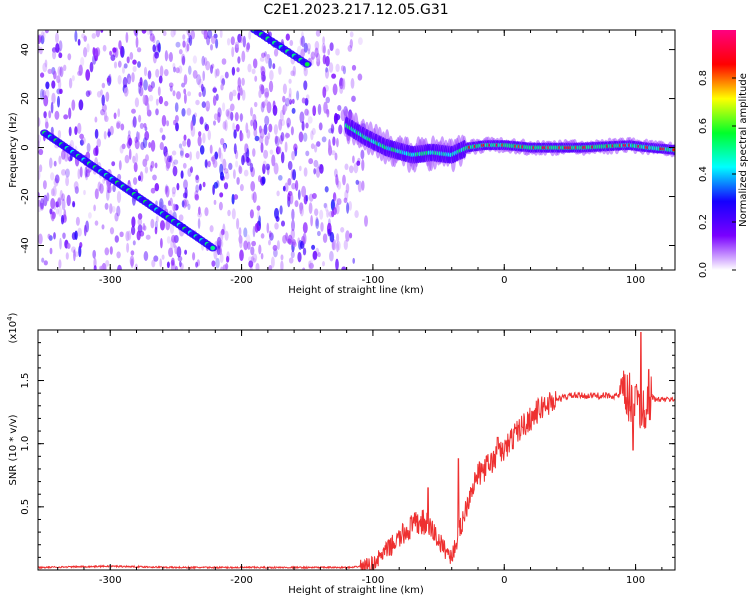  I want to click on snr-xtick-label: -300, so click(110, 580).